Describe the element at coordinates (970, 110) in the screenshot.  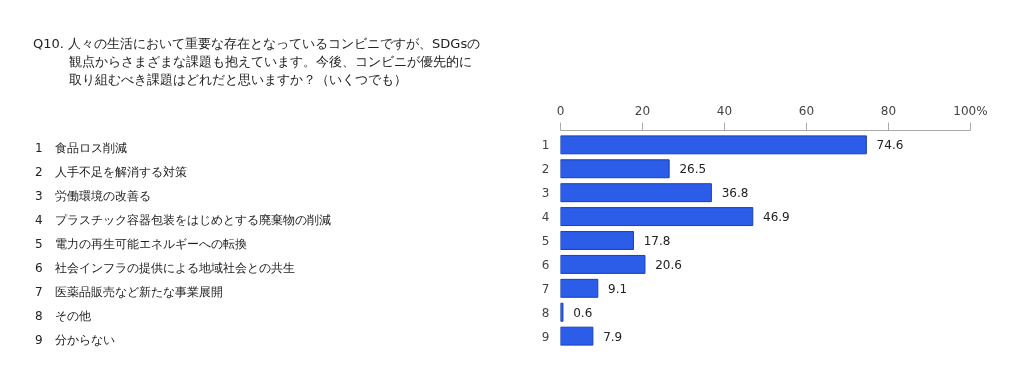
I see `x-tick-label: 100%` at that location.